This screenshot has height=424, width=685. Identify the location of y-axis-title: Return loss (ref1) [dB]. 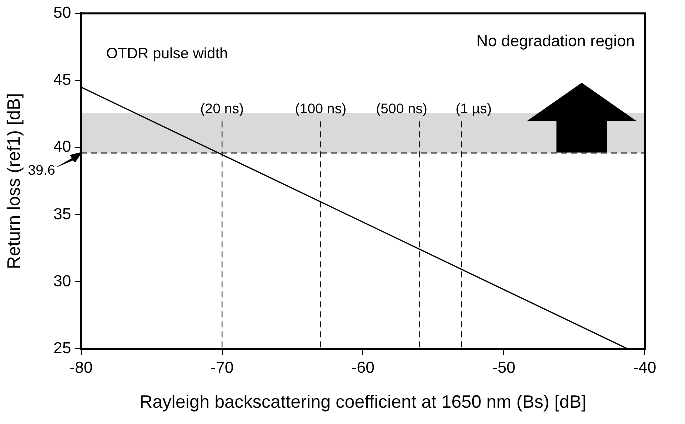
(14, 181).